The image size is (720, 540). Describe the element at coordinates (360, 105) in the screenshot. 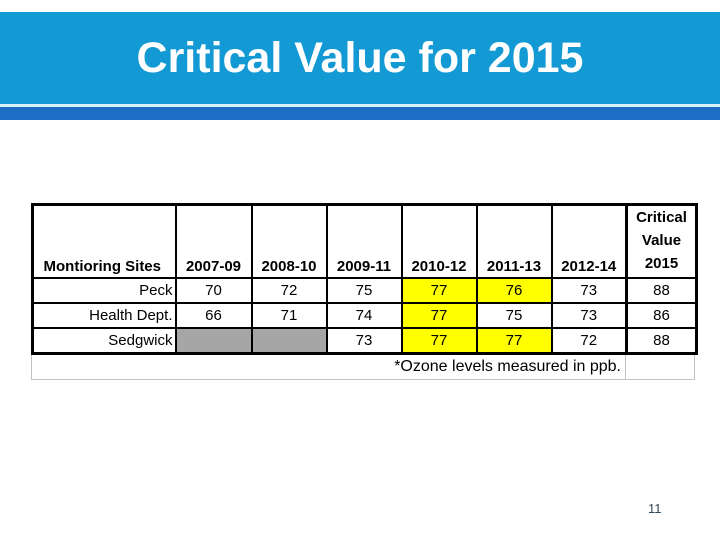

I see `accent-strip` at that location.